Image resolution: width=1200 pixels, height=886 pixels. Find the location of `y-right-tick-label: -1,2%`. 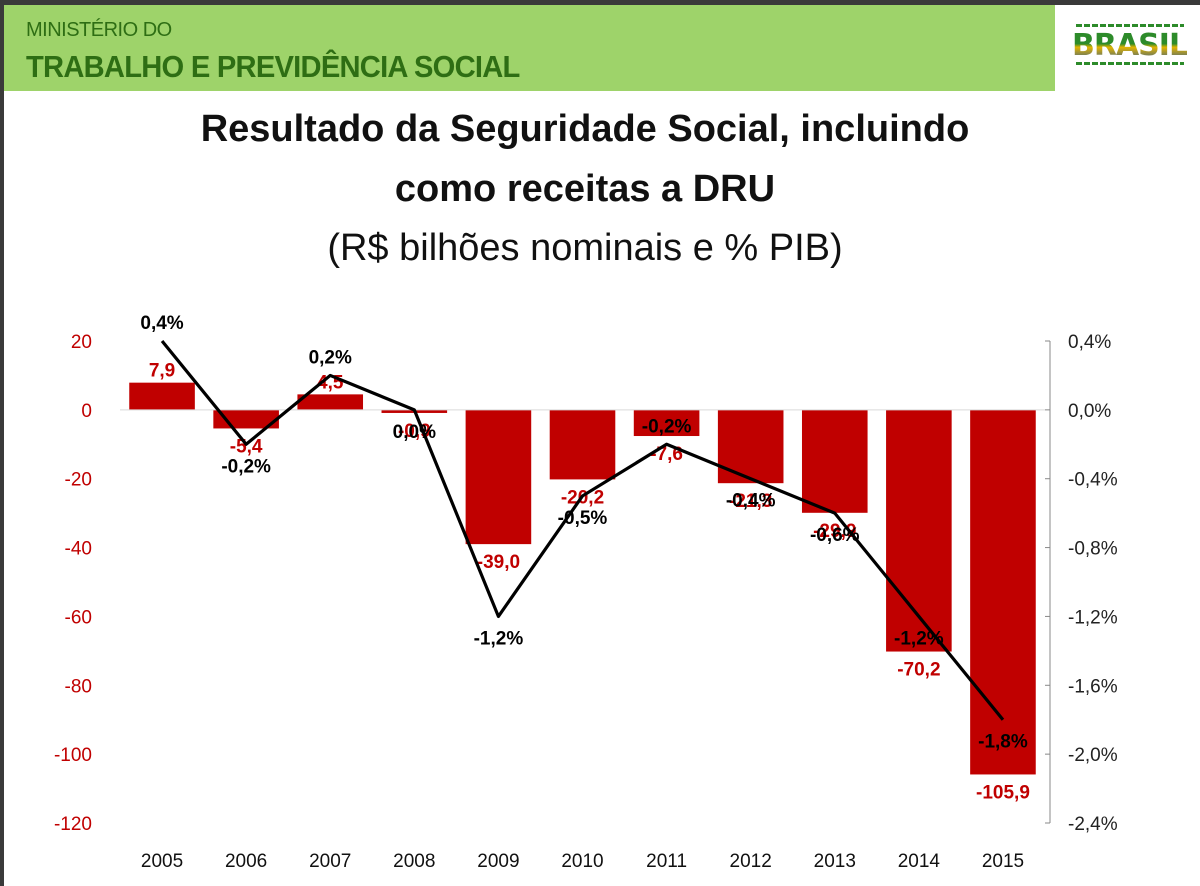

y-right-tick-label: -1,2% is located at coordinates (1093, 617).